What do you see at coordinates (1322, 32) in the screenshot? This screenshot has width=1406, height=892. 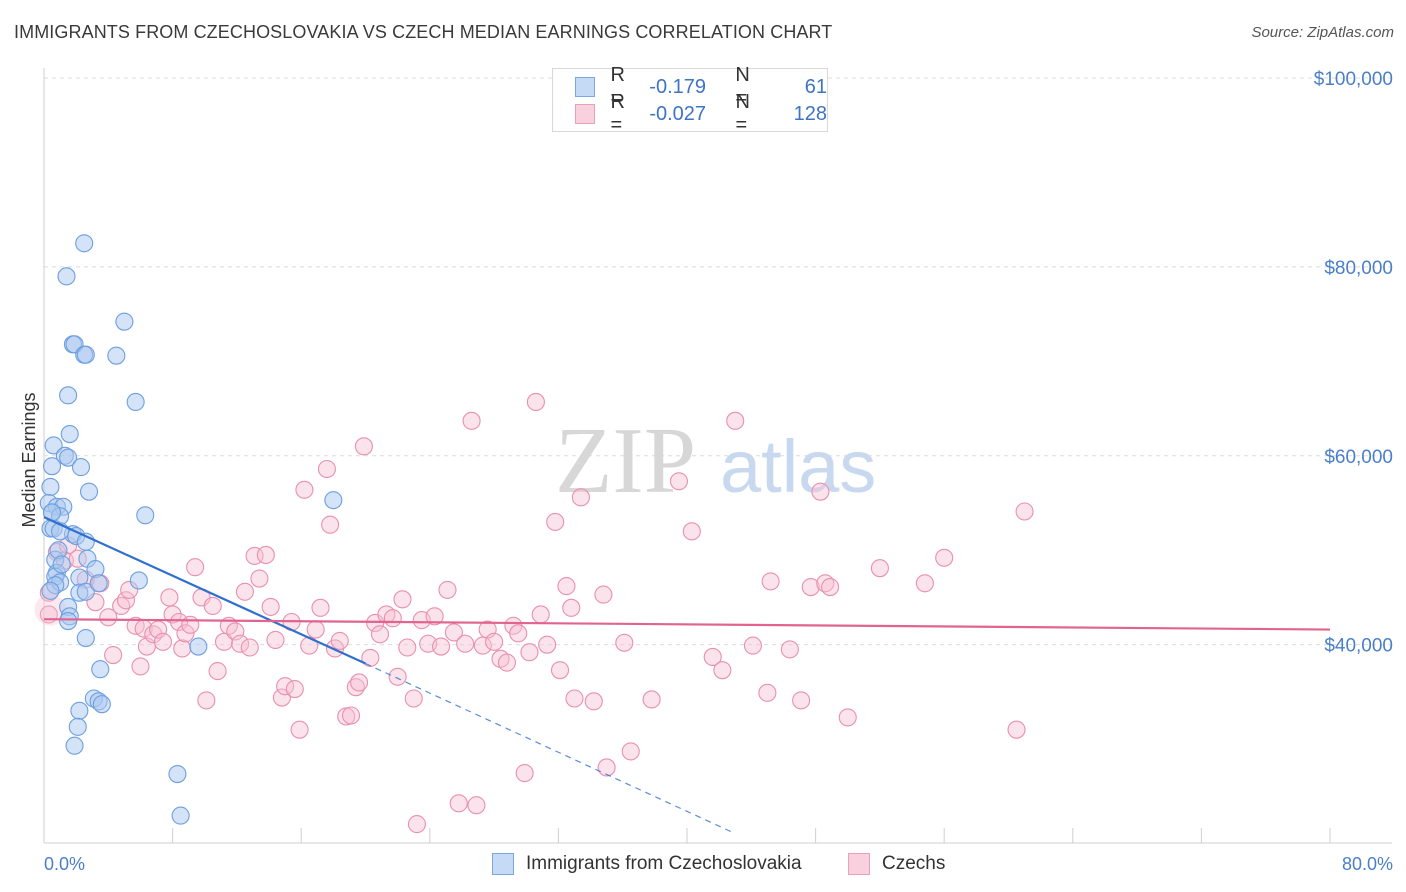 I see `chart-source: Source: ZipAtlas.com` at bounding box center [1322, 32].